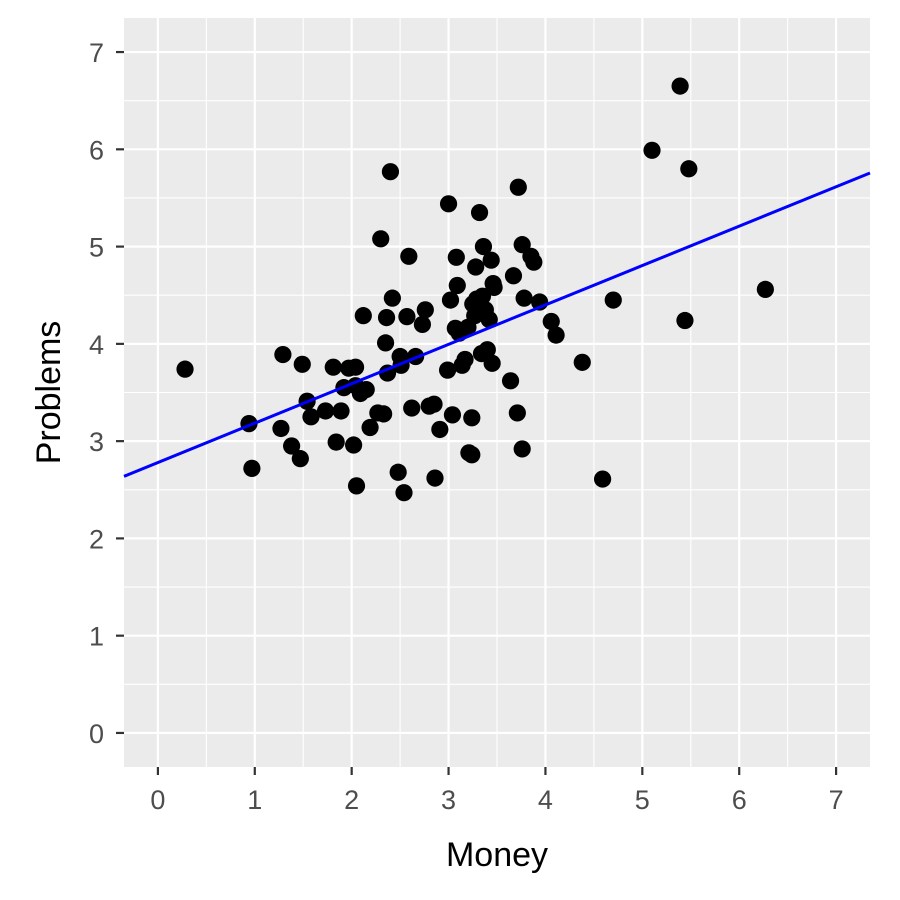  I want to click on x-tick-label: 7, so click(836, 800).